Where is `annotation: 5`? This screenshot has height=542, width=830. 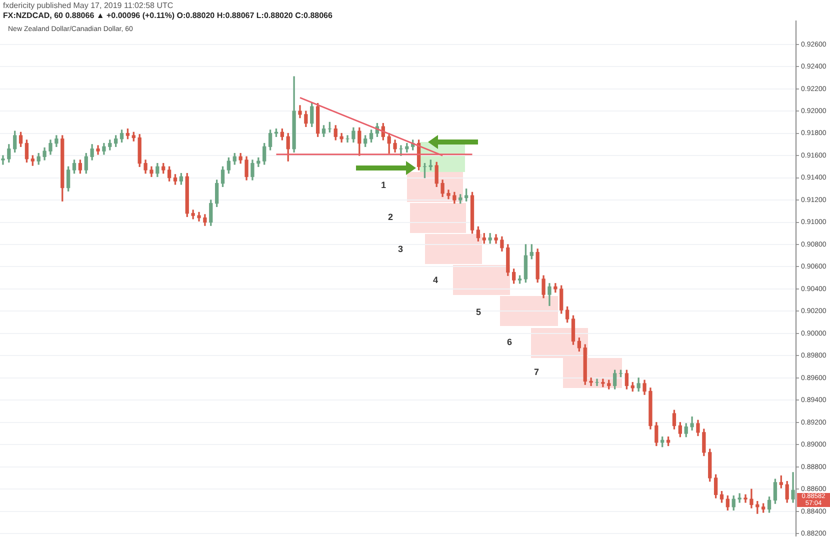
annotation: 5 is located at coordinates (479, 312).